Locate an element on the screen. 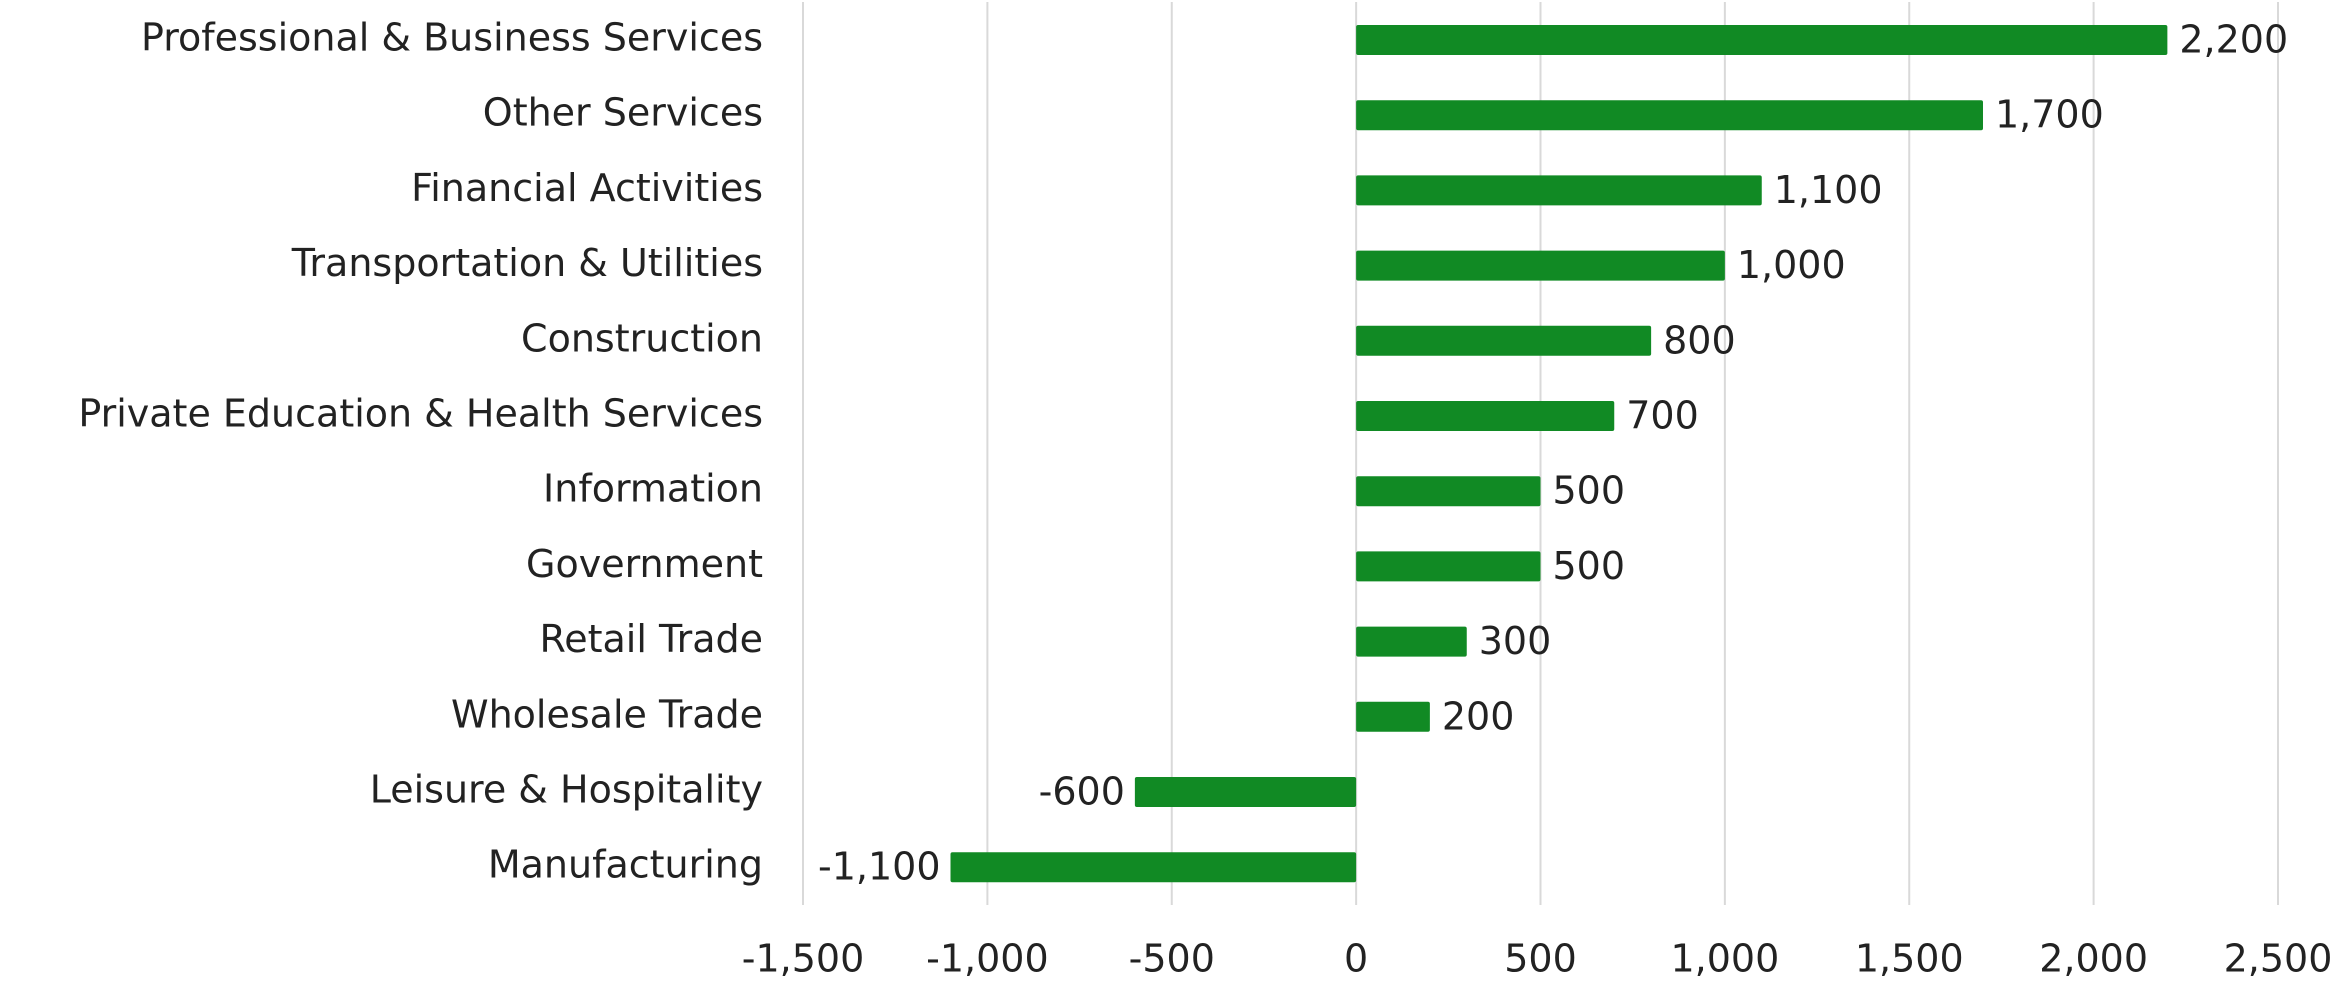 The height and width of the screenshot is (987, 2336). x-tick-label: 500 is located at coordinates (1540, 959).